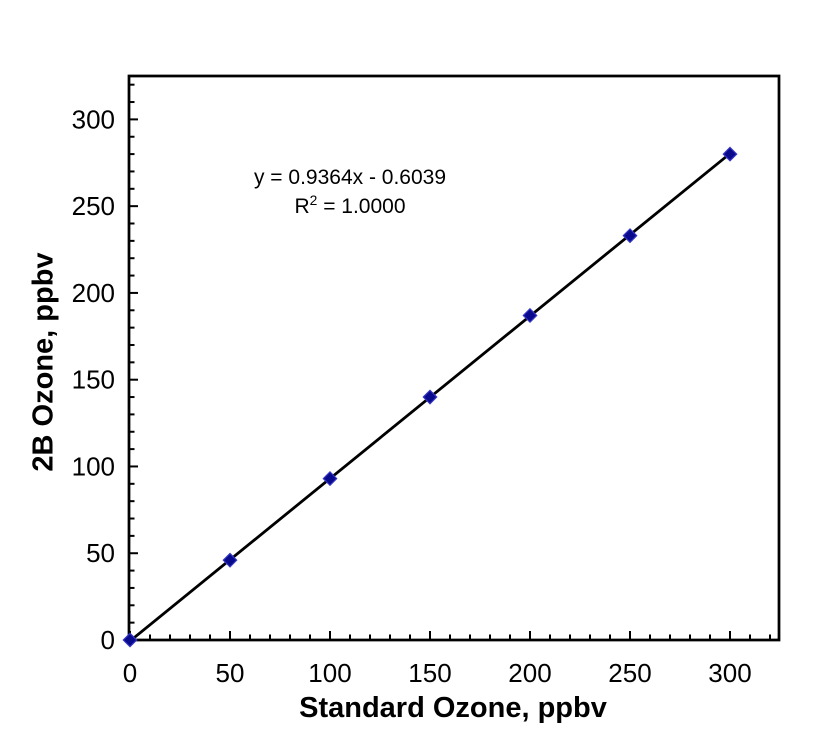  Describe the element at coordinates (93, 380) in the screenshot. I see `y-tick-label: 150` at that location.